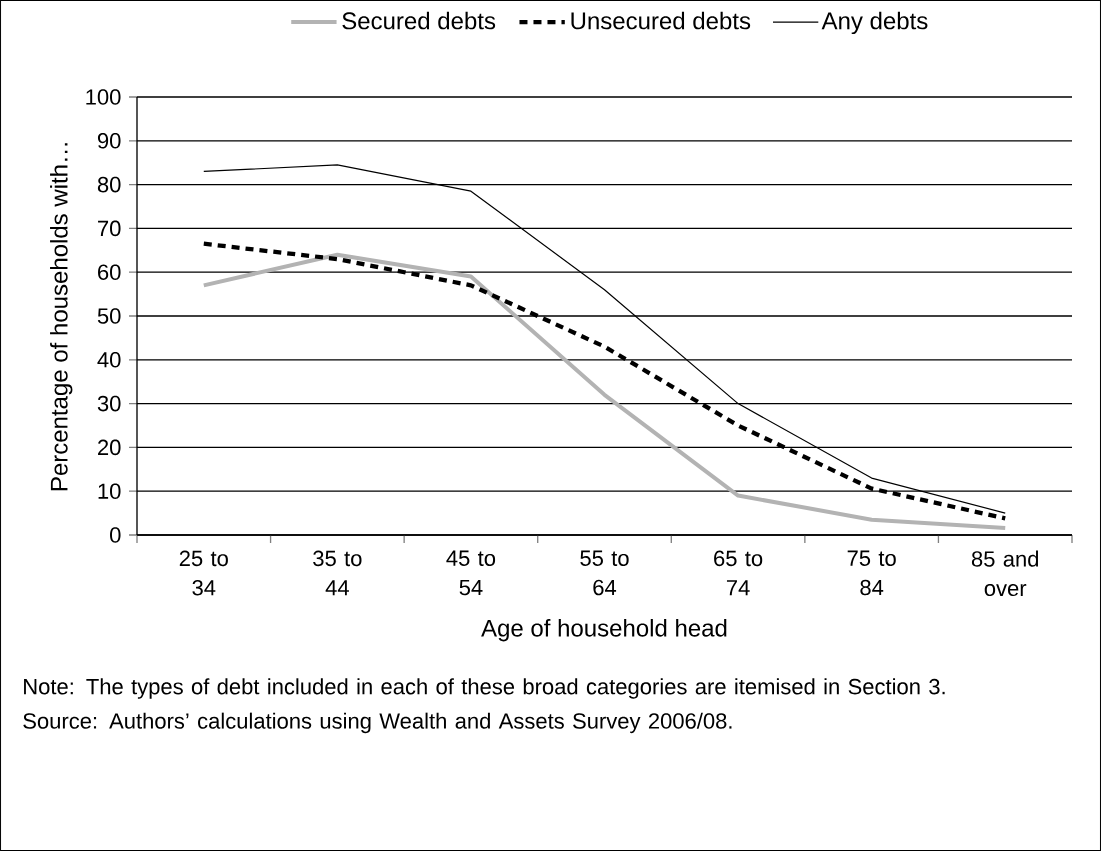 This screenshot has width=1101, height=851. Describe the element at coordinates (115, 535) in the screenshot. I see `y-tick-label: 0` at that location.